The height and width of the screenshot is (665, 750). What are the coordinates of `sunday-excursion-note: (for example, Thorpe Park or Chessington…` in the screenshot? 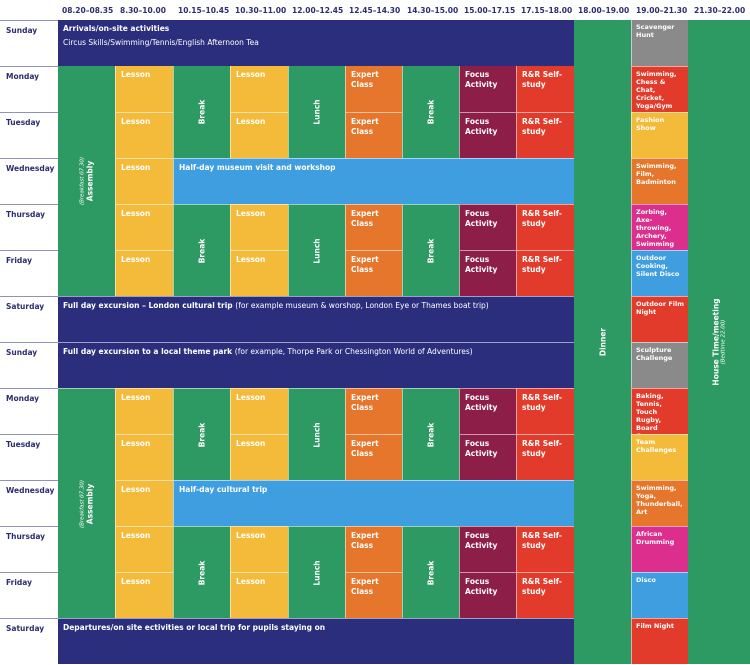 It's located at (353, 351).